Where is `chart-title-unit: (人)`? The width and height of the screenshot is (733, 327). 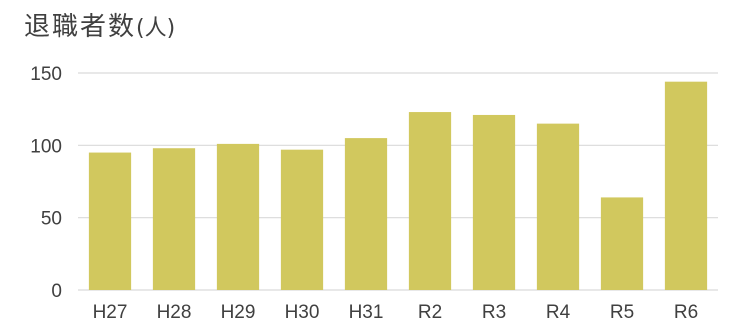 chart-title-unit: (人) is located at coordinates (156, 28).